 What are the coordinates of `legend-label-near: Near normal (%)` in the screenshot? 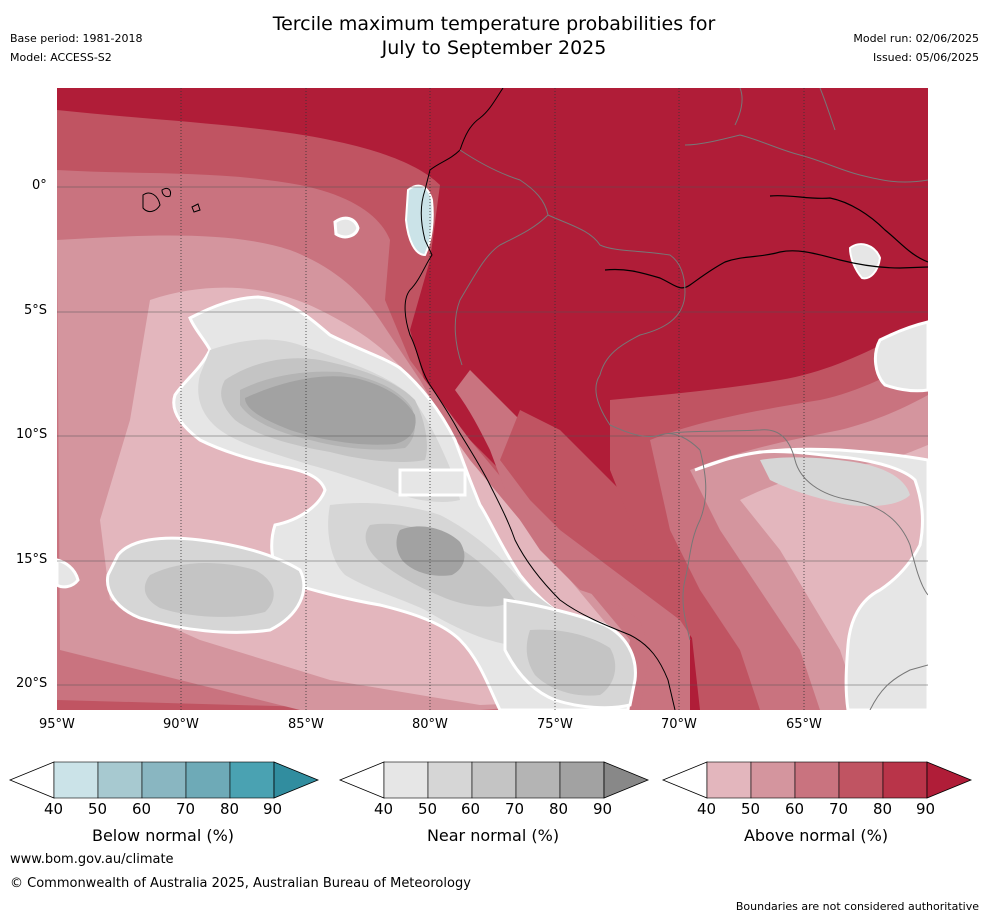 It's located at (493, 835).